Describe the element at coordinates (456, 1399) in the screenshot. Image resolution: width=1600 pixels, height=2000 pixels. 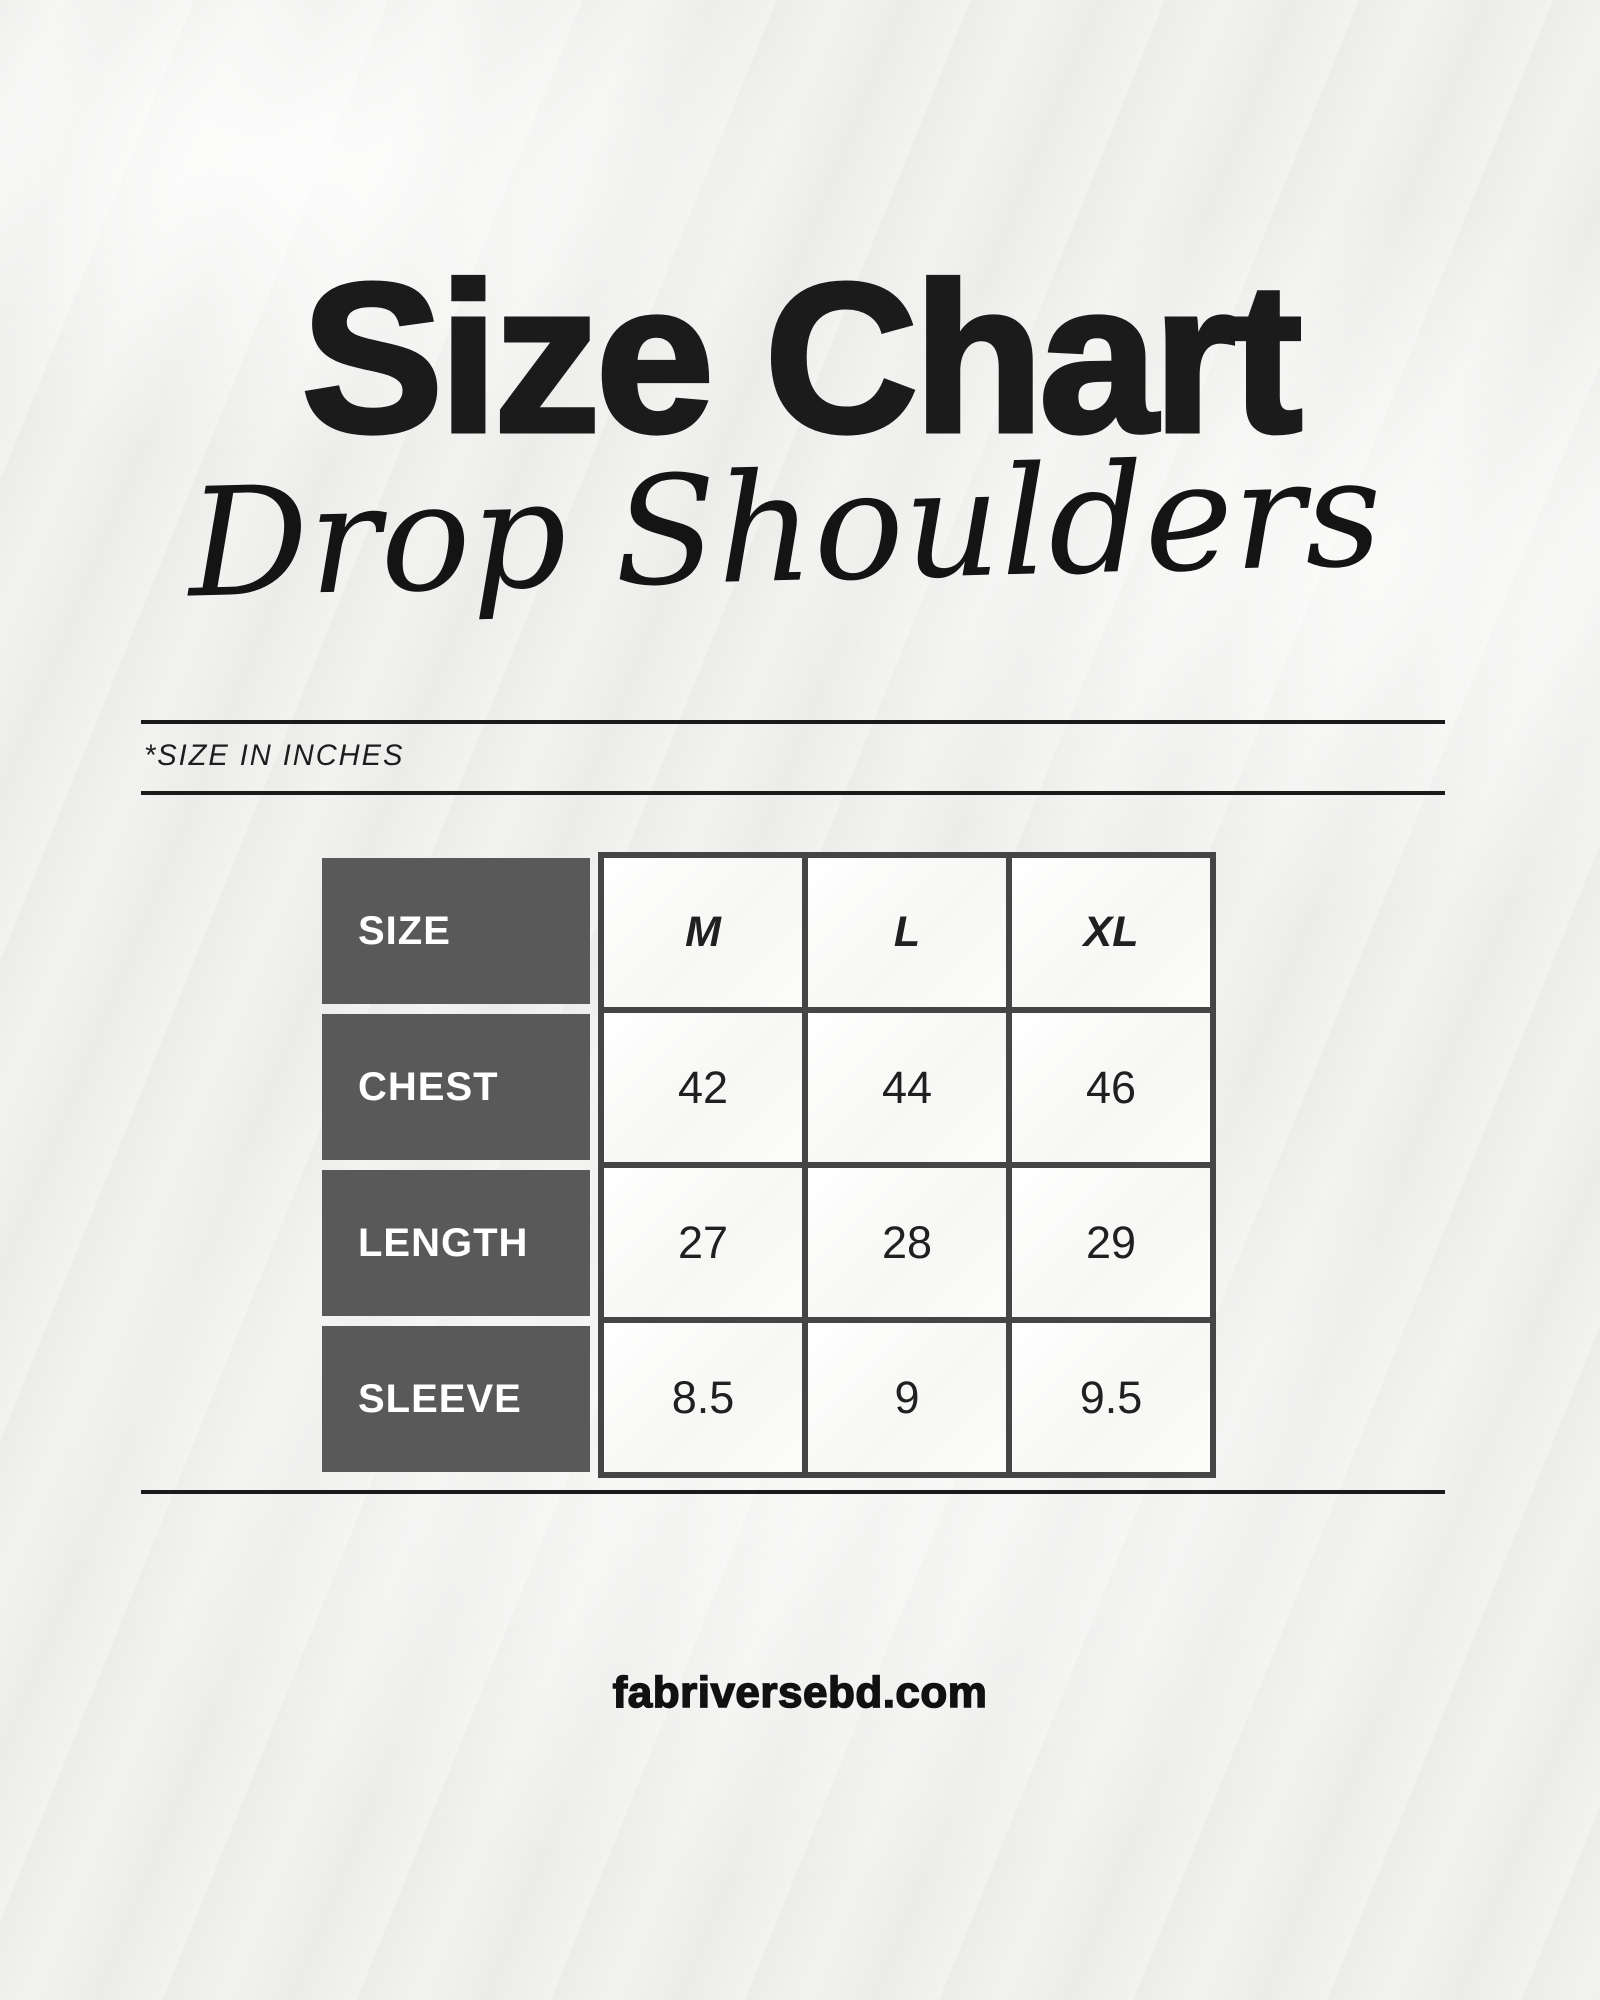
I see `table-row-label-sleeve: SLEEVE` at that location.